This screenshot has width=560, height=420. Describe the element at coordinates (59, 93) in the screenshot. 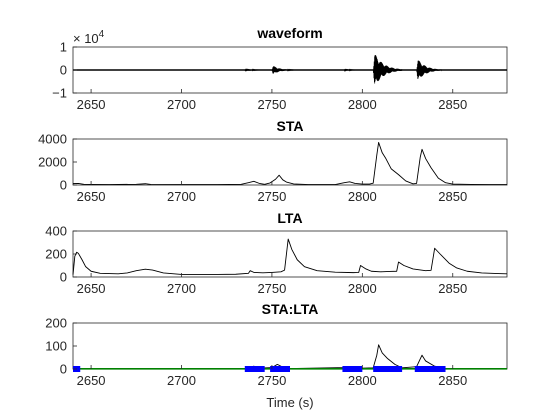

I see `y-tick-label: −1` at that location.